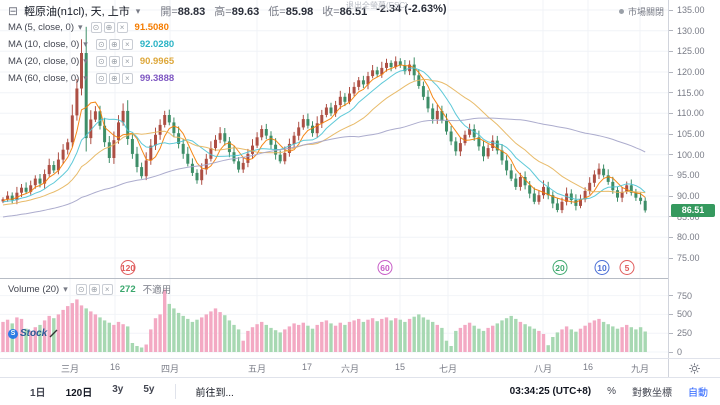 The width and height of the screenshot is (720, 405). I want to click on stock-logo-text: Stock, so click(34, 333).